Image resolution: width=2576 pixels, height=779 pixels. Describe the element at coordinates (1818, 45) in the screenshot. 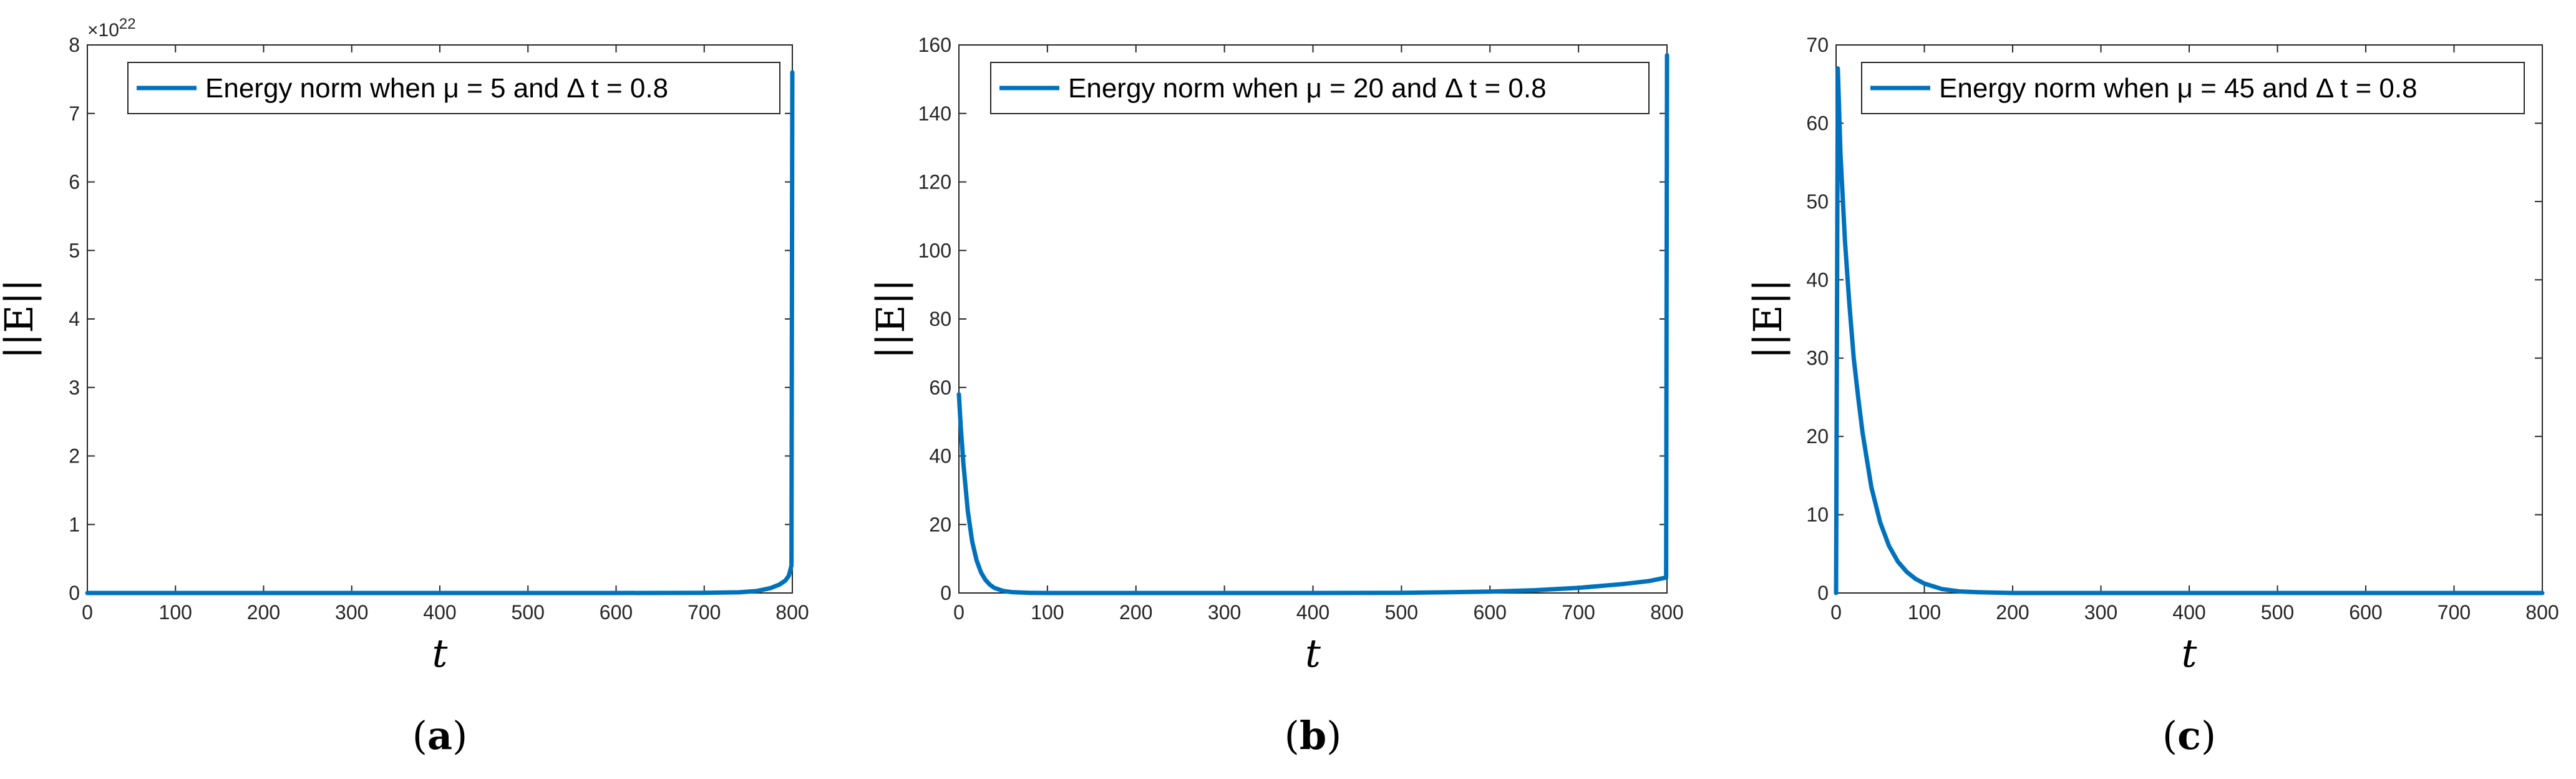

I see `y-tick-label: 70` at that location.